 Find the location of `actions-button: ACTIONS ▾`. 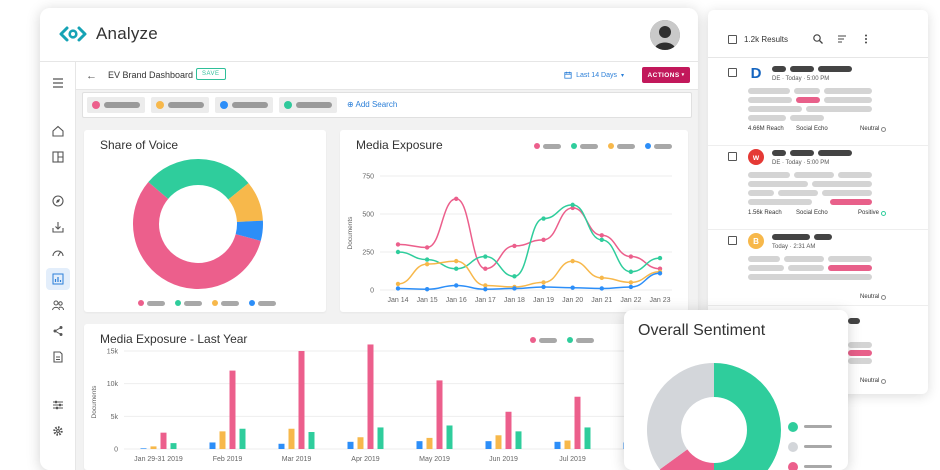

actions-button: ACTIONS ▾ is located at coordinates (666, 75).